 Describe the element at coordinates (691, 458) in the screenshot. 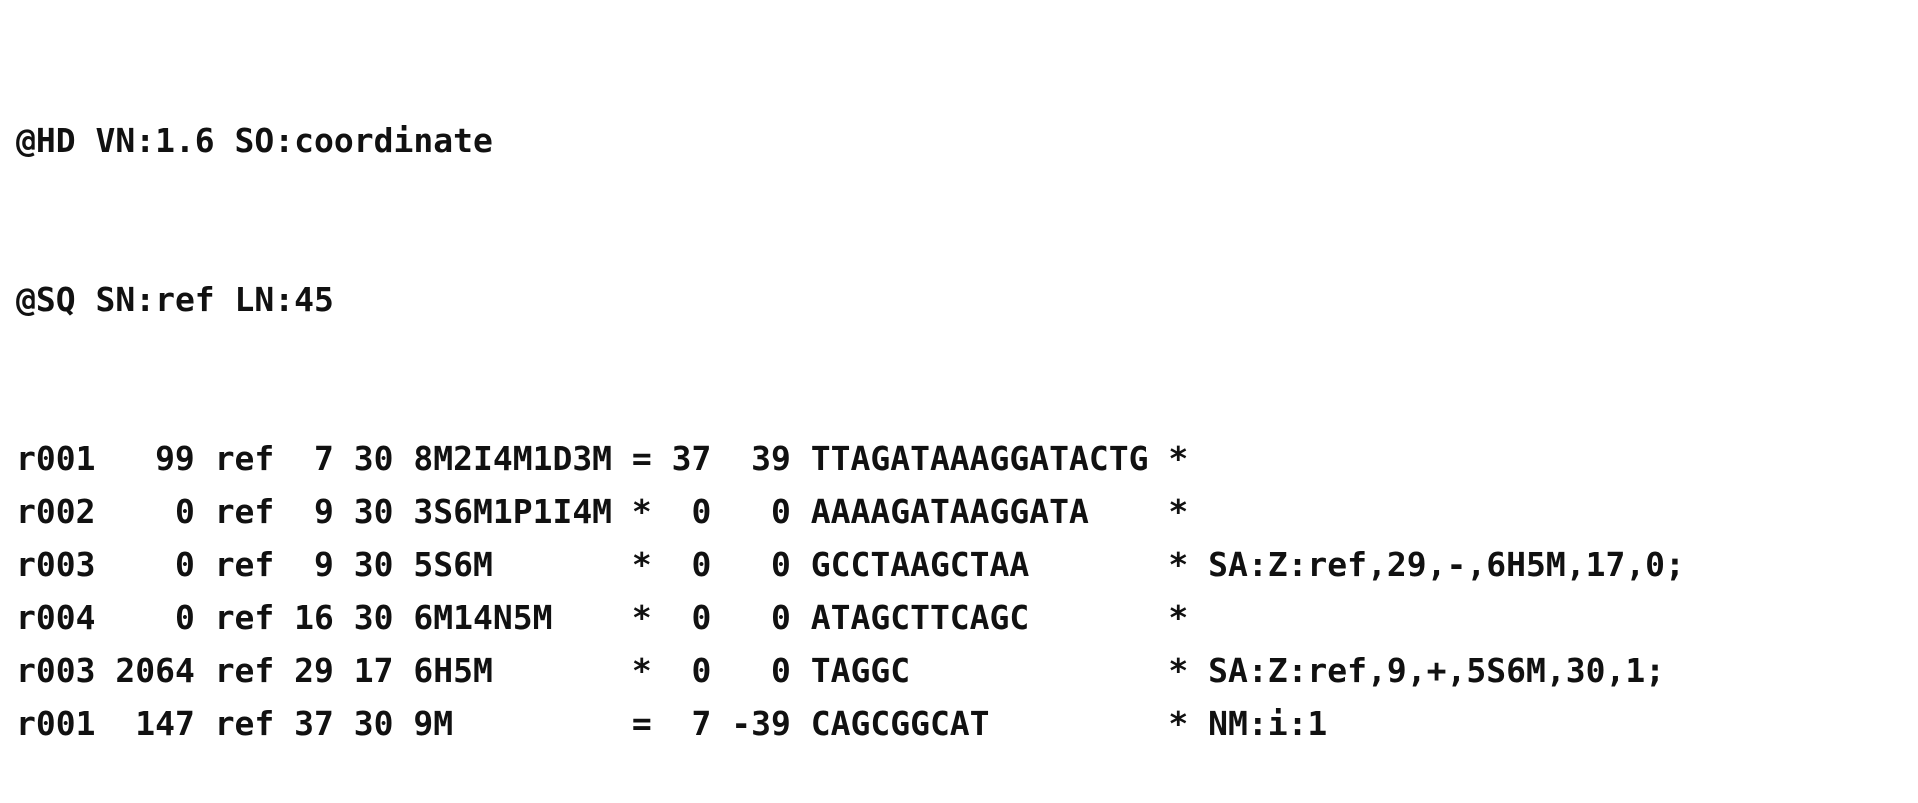

I see `field-pnext: 37` at that location.